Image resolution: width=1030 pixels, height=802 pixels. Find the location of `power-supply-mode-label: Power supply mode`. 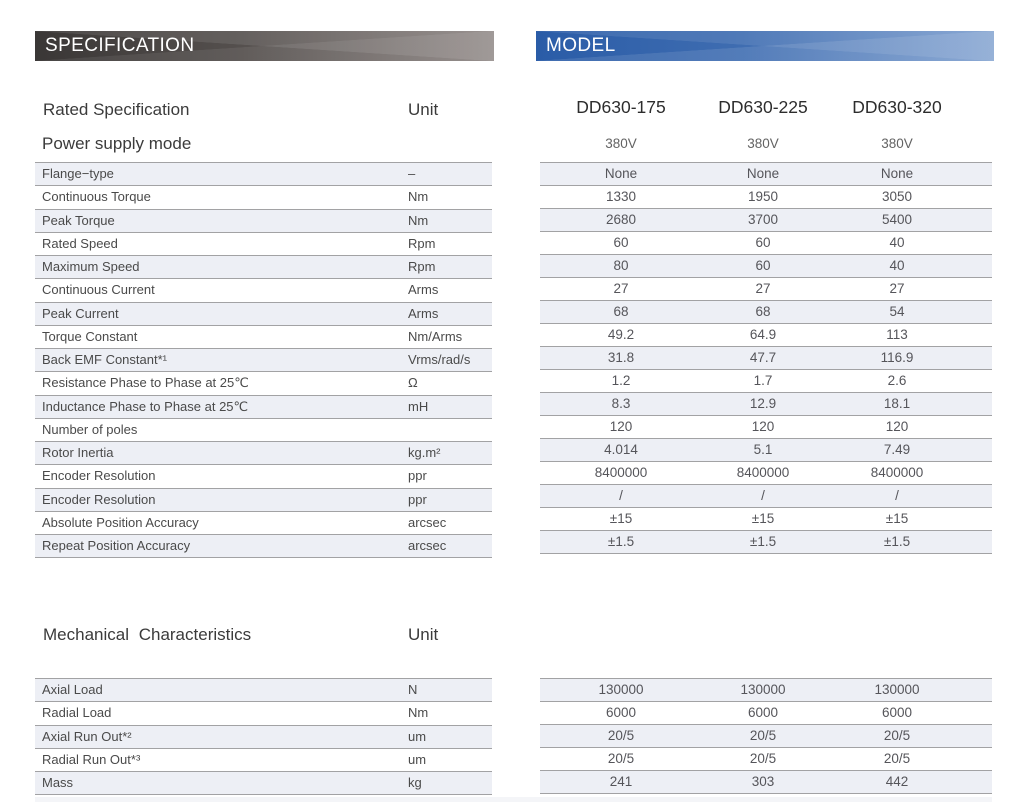

power-supply-mode-label: Power supply mode is located at coordinates (117, 143).